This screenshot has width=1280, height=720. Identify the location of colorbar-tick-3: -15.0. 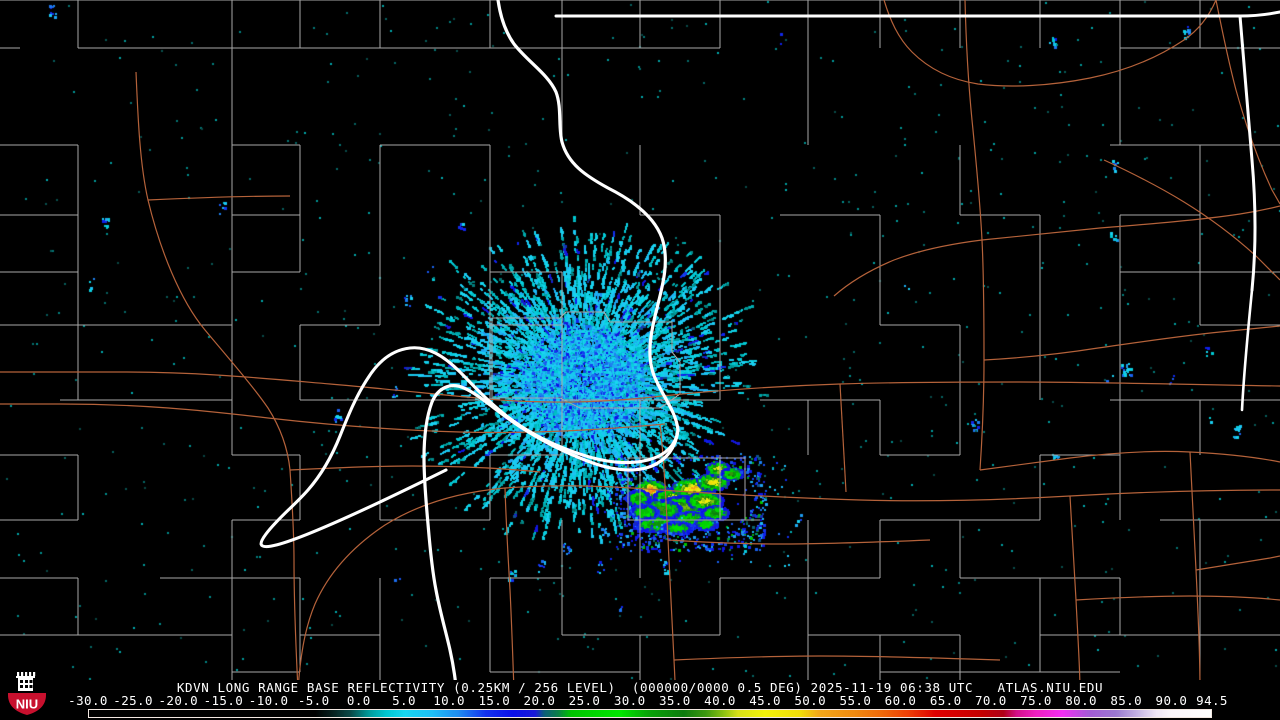
(223, 700).